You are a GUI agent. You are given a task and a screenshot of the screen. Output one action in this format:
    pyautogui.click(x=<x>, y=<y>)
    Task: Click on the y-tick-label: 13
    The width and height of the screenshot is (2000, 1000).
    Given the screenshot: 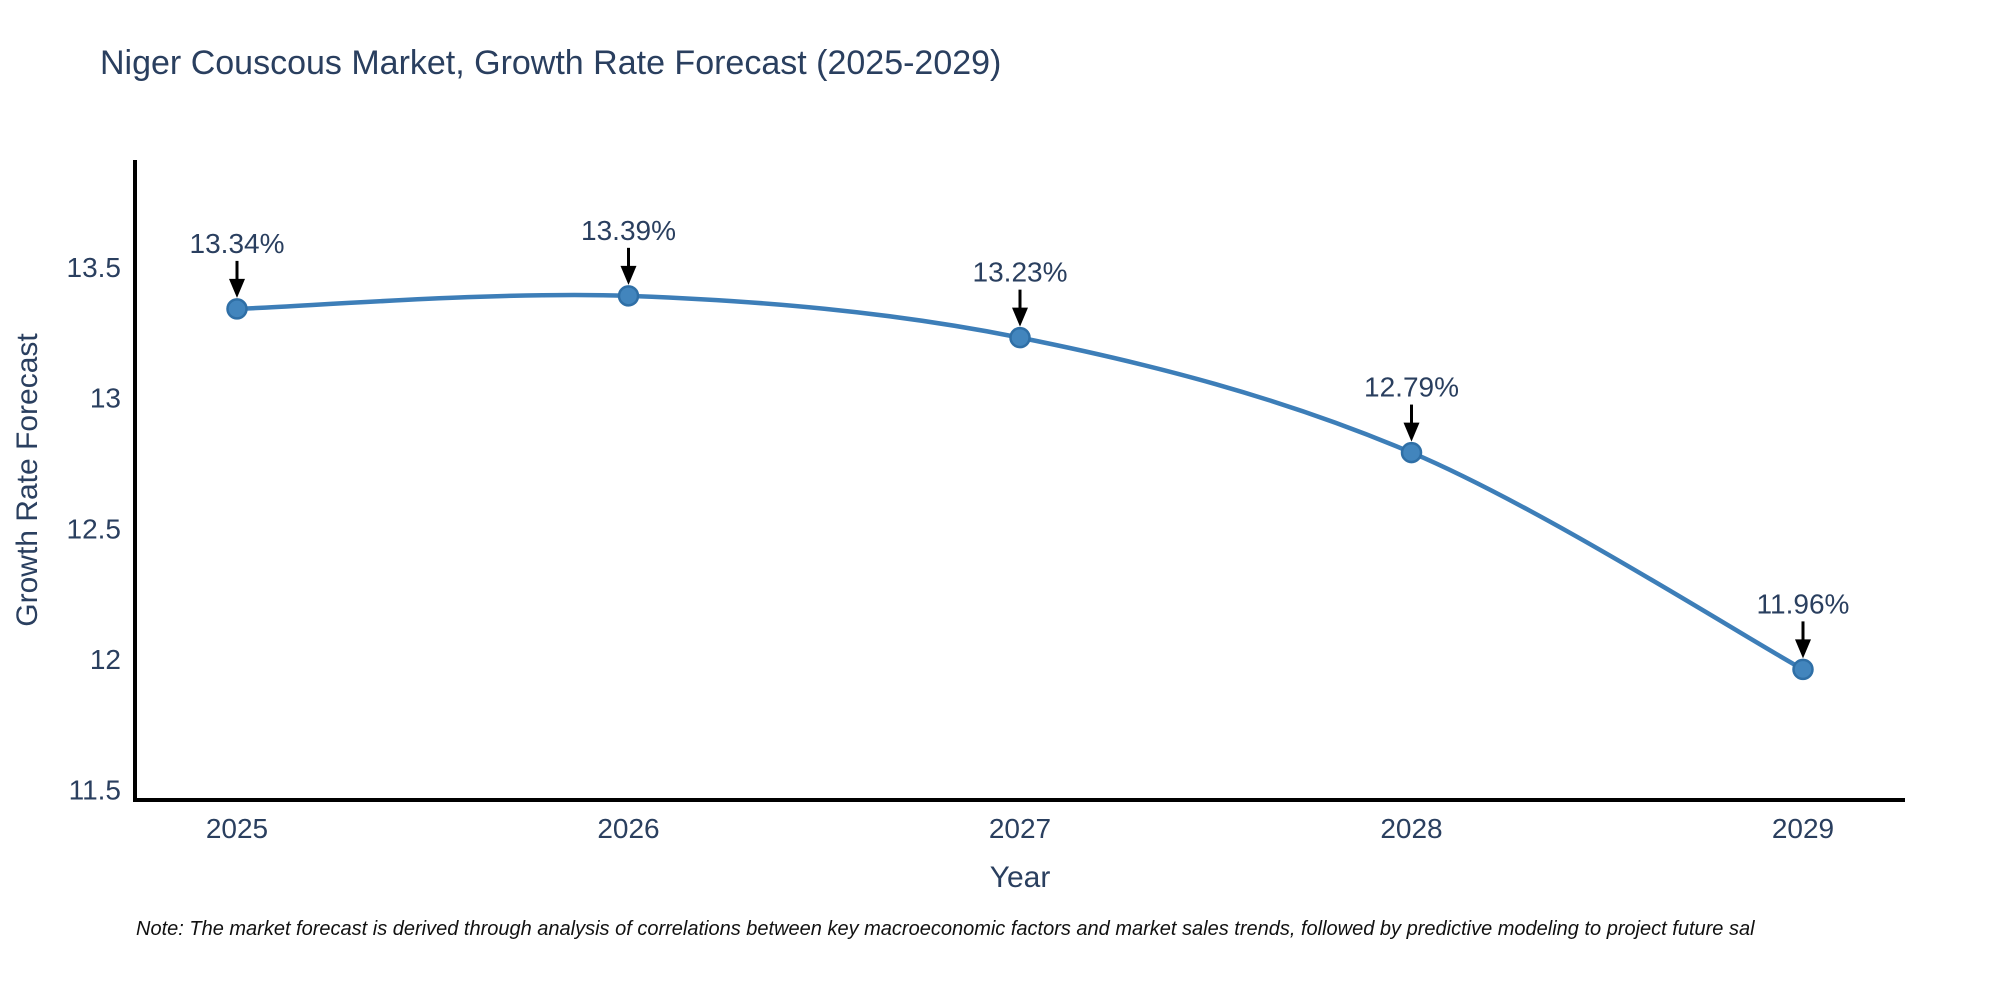 What is the action you would take?
    pyautogui.click(x=105, y=398)
    